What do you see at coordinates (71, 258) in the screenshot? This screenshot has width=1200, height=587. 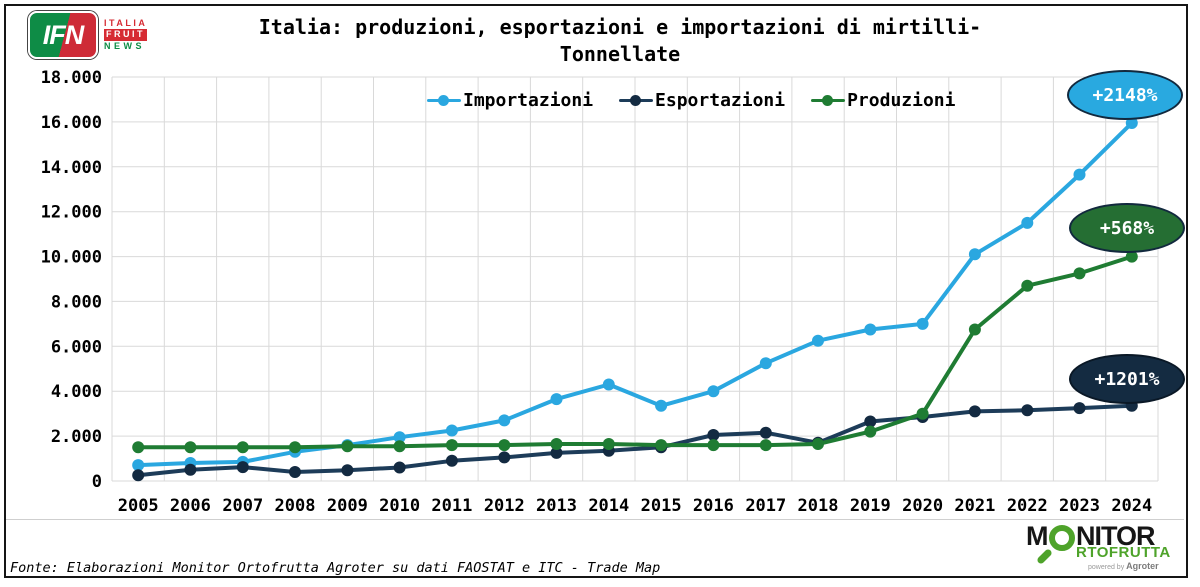 I see `svg-text: 10.000` at bounding box center [71, 258].